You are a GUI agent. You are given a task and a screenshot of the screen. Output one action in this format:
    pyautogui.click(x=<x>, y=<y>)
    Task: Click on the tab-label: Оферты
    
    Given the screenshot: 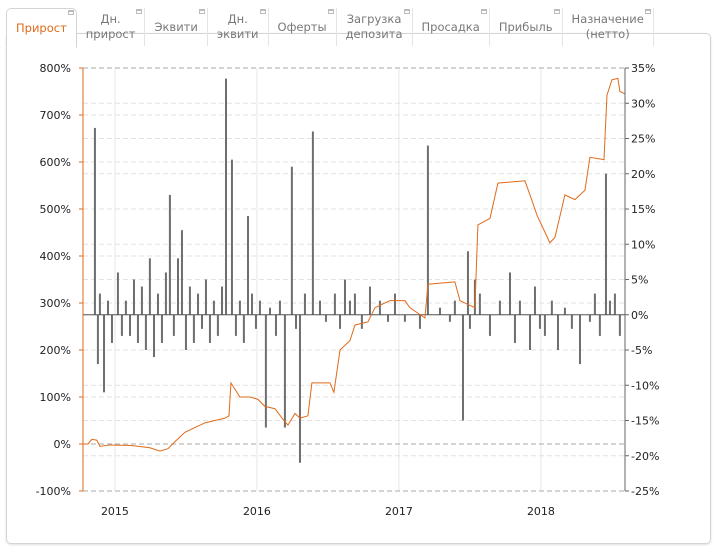 What is the action you would take?
    pyautogui.click(x=302, y=26)
    